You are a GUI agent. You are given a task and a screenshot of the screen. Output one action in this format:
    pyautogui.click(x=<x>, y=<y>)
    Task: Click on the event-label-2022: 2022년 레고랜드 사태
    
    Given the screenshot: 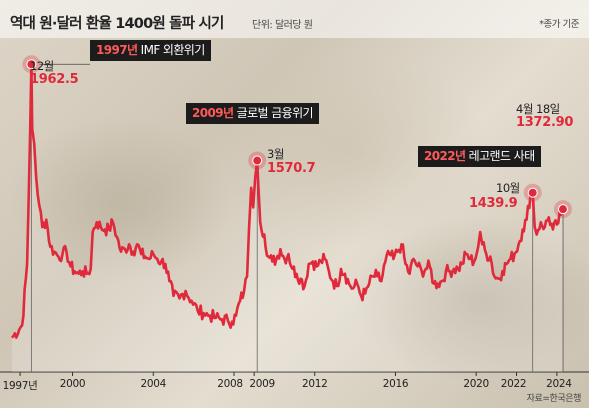 What is the action you would take?
    pyautogui.click(x=479, y=156)
    